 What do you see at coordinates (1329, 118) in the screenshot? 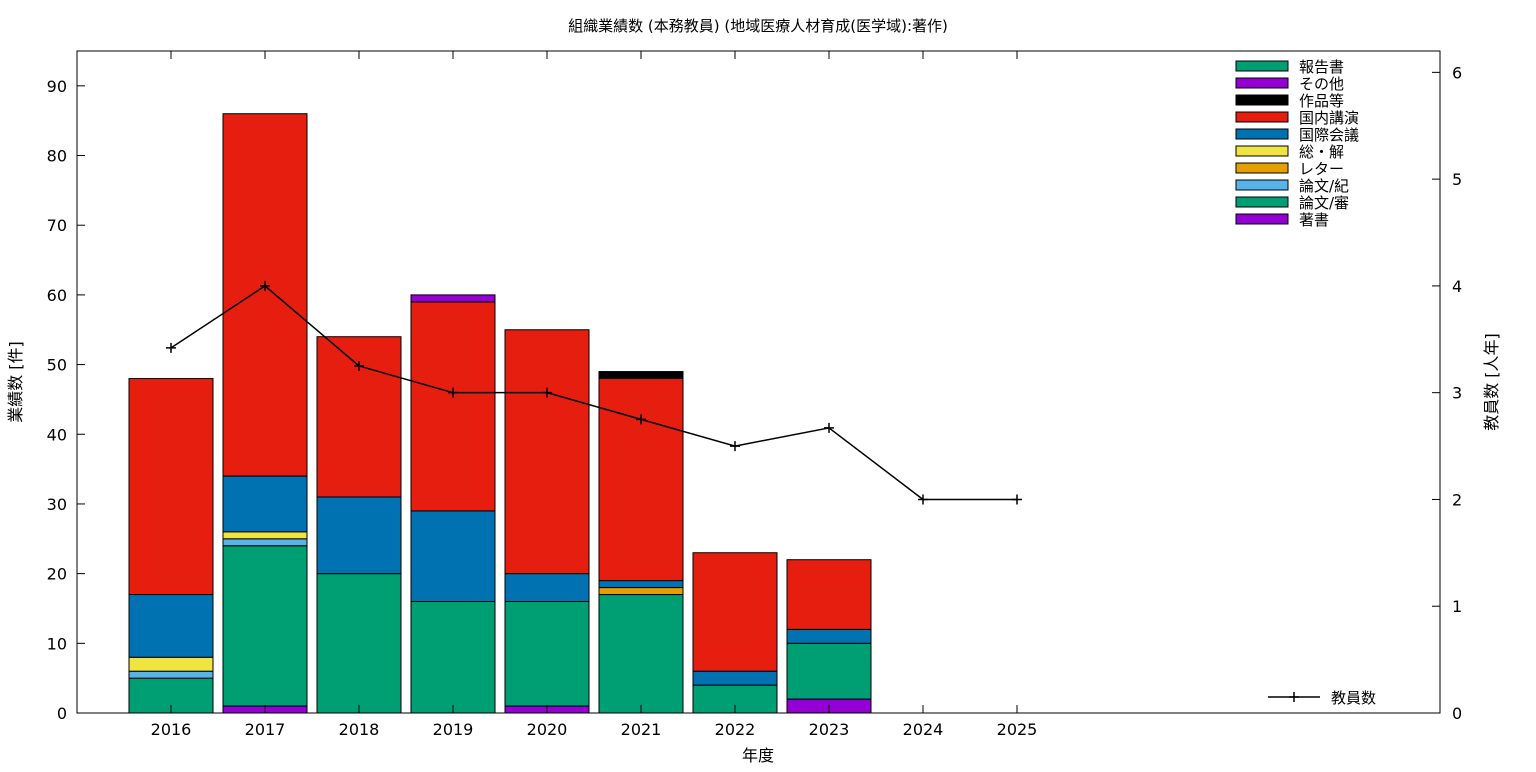
I see `legend-label: 国内講演` at bounding box center [1329, 118].